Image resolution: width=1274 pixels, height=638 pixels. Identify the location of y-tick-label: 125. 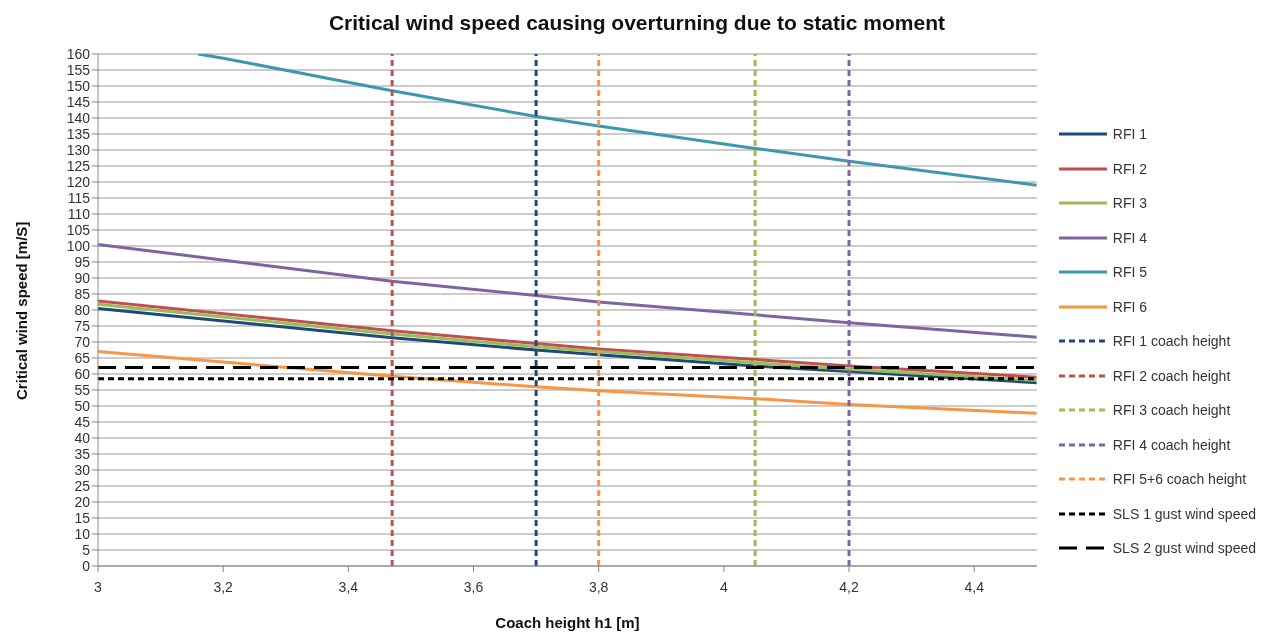
(78, 165).